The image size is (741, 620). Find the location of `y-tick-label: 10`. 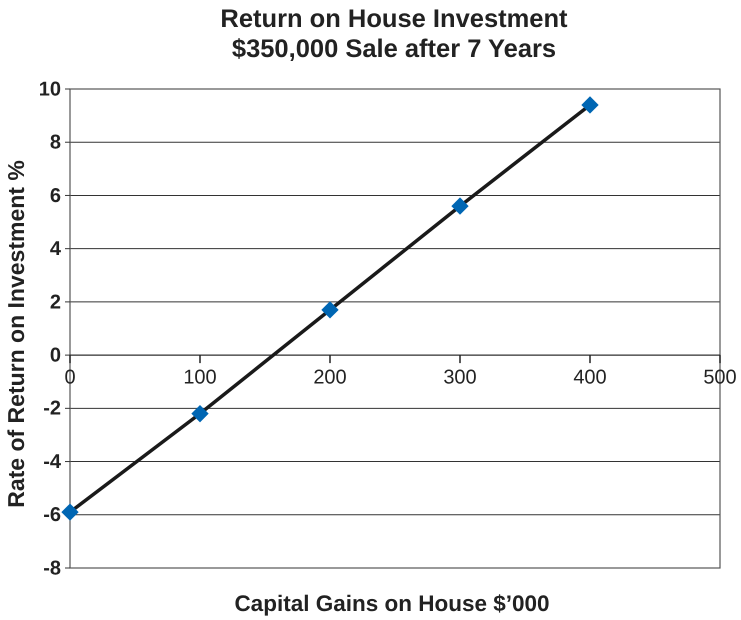

y-tick-label: 10 is located at coordinates (49, 89).